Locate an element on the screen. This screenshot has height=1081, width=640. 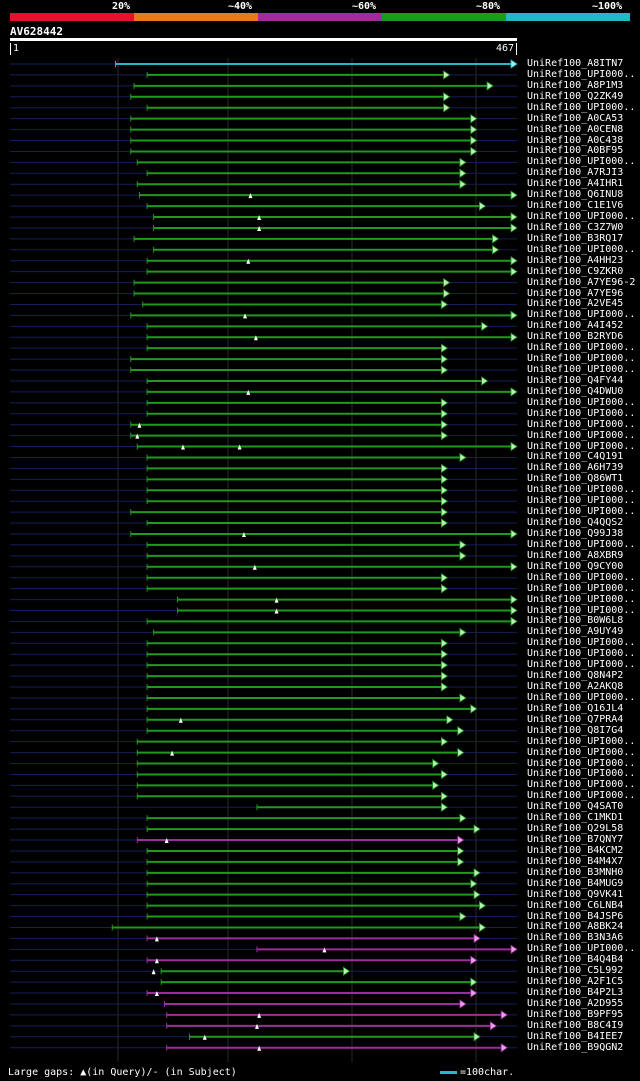
hit-label: UniRef100_C3Z7W0 is located at coordinates (575, 227).